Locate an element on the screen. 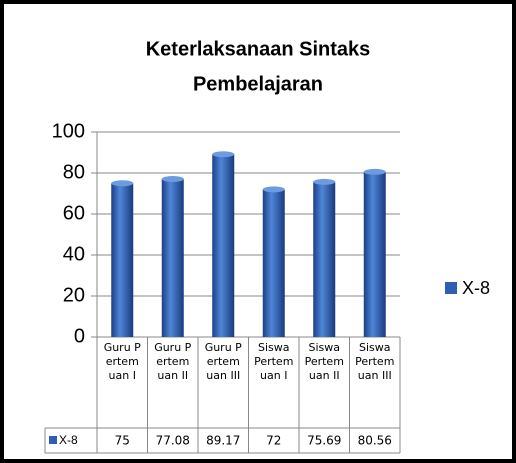  x-tick-label-box: Siswa Pertemuan I is located at coordinates (274, 361).